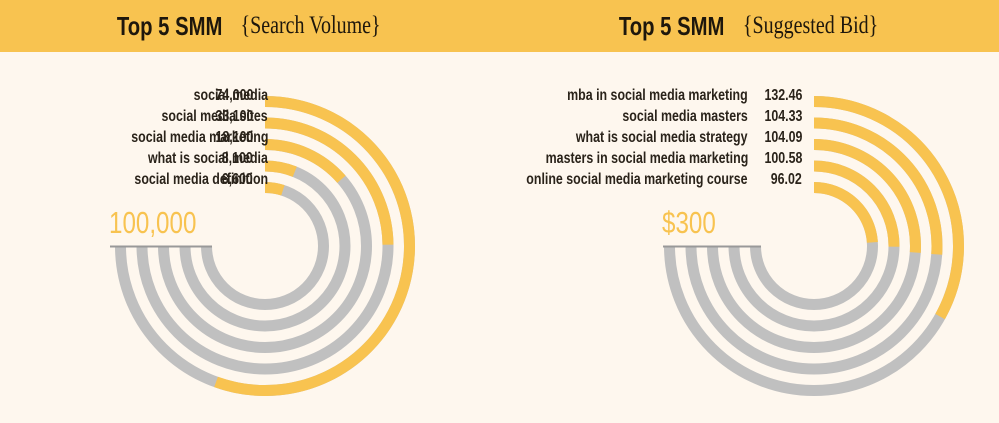 Image resolution: width=999 pixels, height=423 pixels. Describe the element at coordinates (208, 158) in the screenshot. I see `left-label-3: what is social media` at that location.